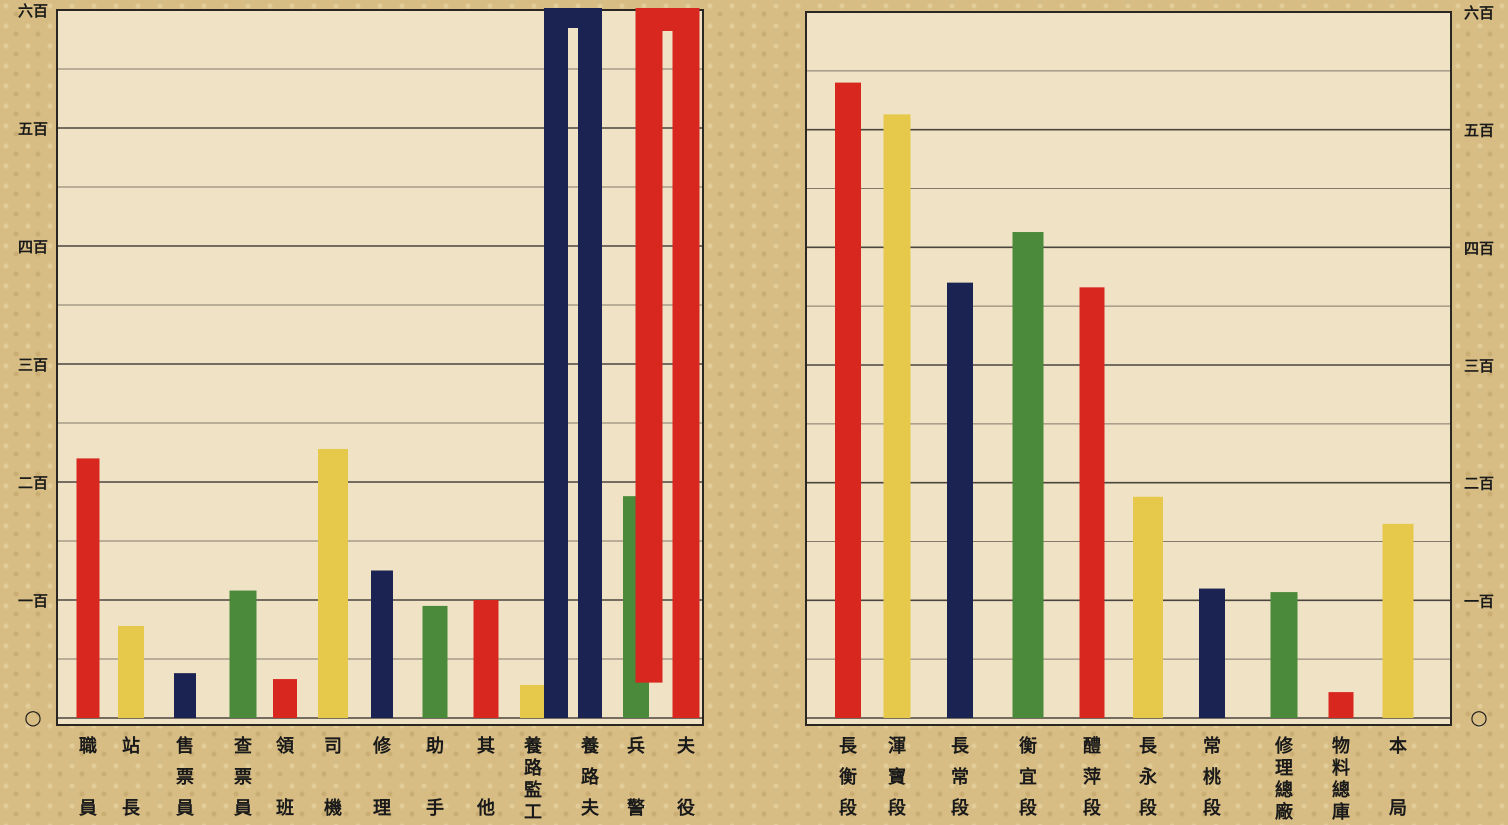  What do you see at coordinates (242, 777) in the screenshot?
I see `category-label: 查票員` at bounding box center [242, 777].